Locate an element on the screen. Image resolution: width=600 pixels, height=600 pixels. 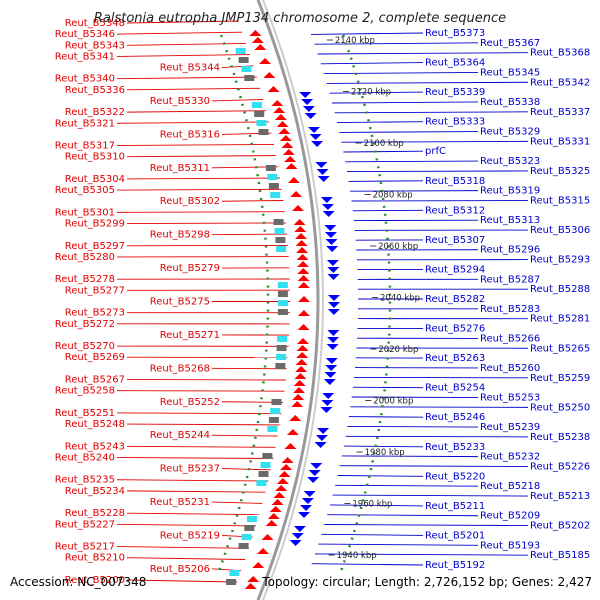
right-gene-label: Reut_B5276 is located at coordinates (455, 329).